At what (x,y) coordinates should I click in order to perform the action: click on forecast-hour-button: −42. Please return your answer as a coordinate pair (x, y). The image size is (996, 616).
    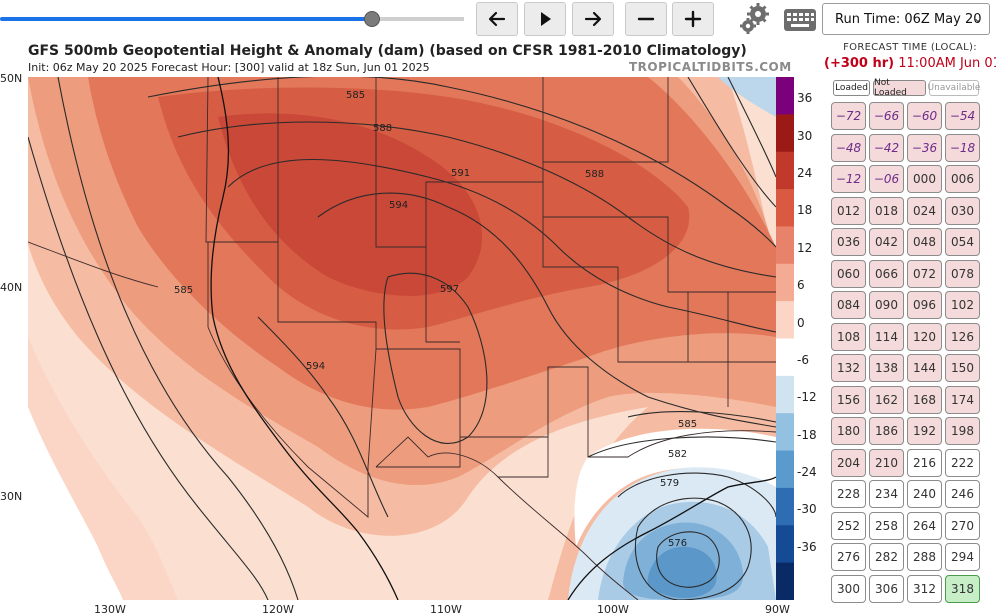
    Looking at the image, I should click on (886, 147).